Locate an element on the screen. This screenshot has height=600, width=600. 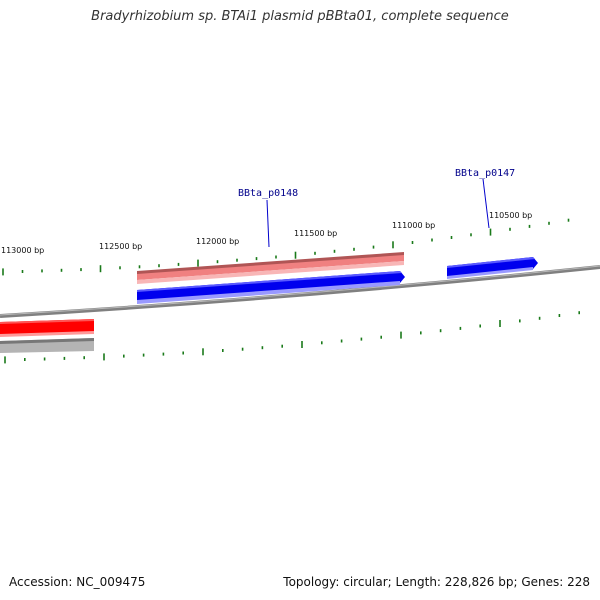
inner-tick-ring is located at coordinates (292, 337).